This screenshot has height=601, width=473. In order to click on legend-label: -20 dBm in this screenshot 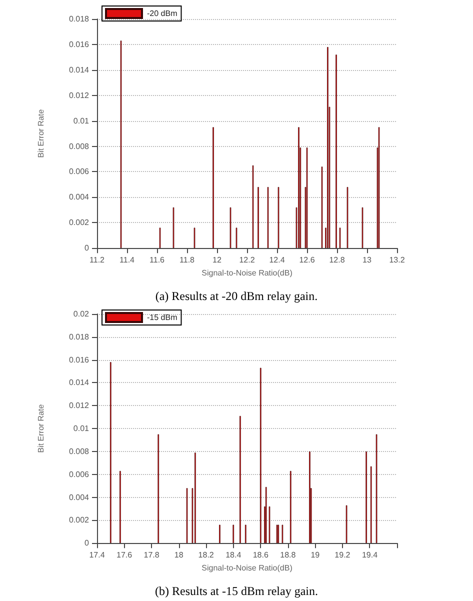, I will do `click(162, 13)`.